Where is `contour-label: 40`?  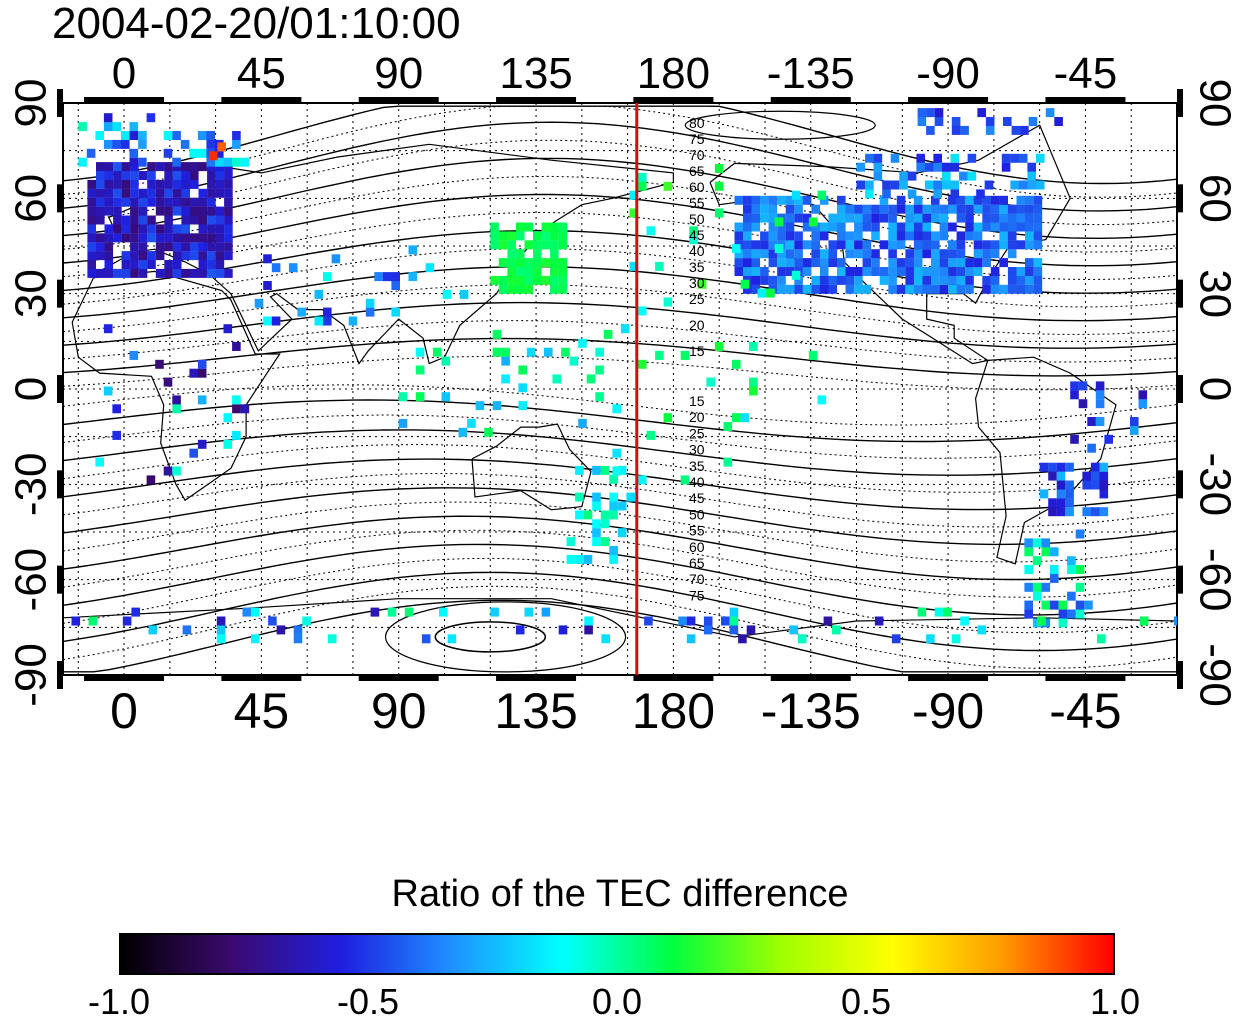 contour-label: 40 is located at coordinates (697, 482).